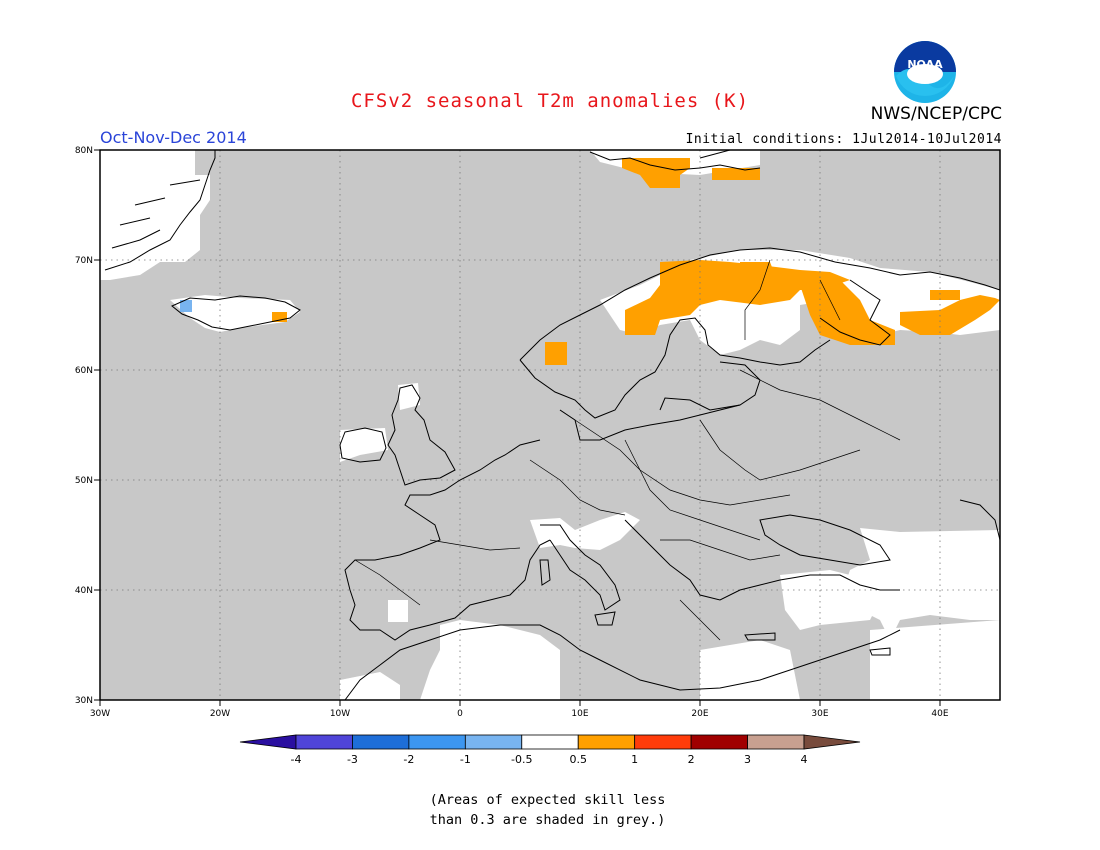 The image size is (1100, 850). Describe the element at coordinates (84, 261) in the screenshot. I see `lat-label: 70N` at that location.